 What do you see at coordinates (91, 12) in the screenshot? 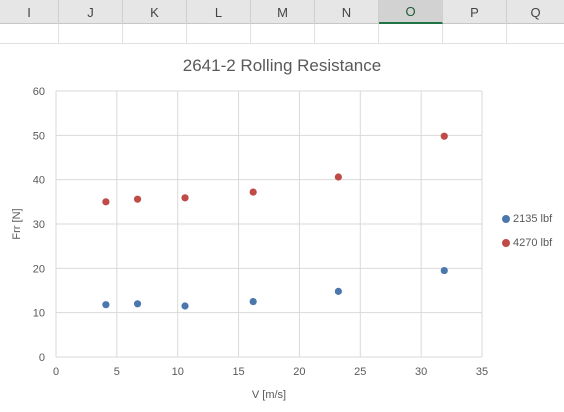
I see `column-header-j: J` at bounding box center [91, 12].